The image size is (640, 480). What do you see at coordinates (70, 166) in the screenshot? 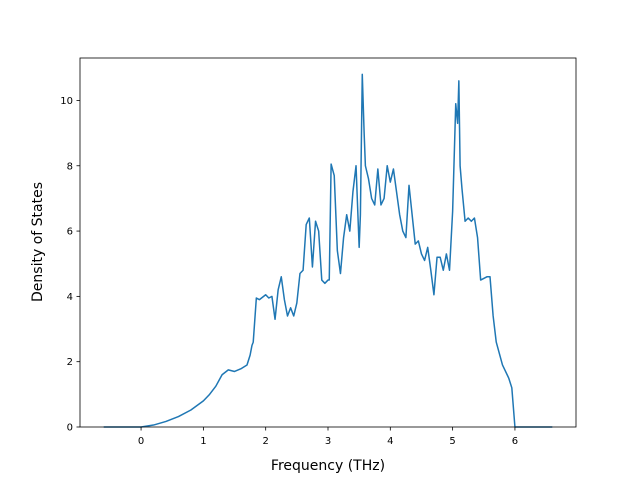
I see `y-tick-label: 8` at bounding box center [70, 166].